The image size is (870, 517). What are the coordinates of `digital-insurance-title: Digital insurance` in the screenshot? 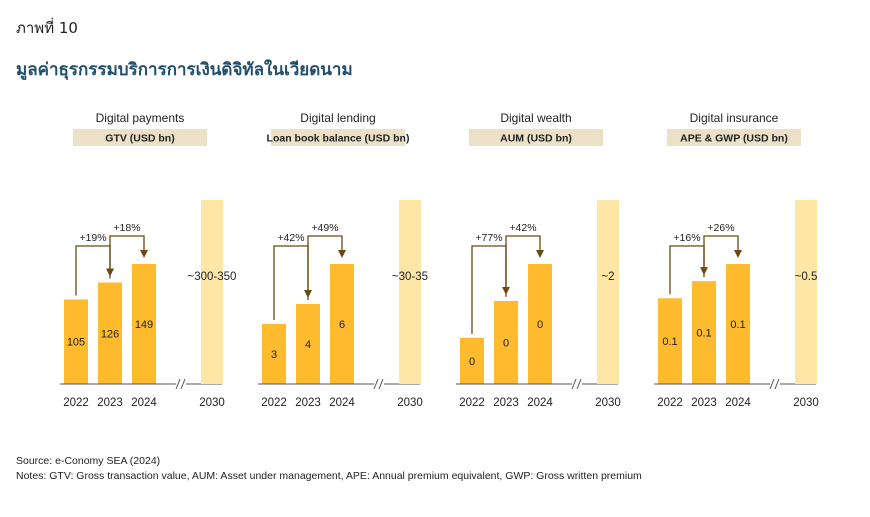 It's located at (734, 118).